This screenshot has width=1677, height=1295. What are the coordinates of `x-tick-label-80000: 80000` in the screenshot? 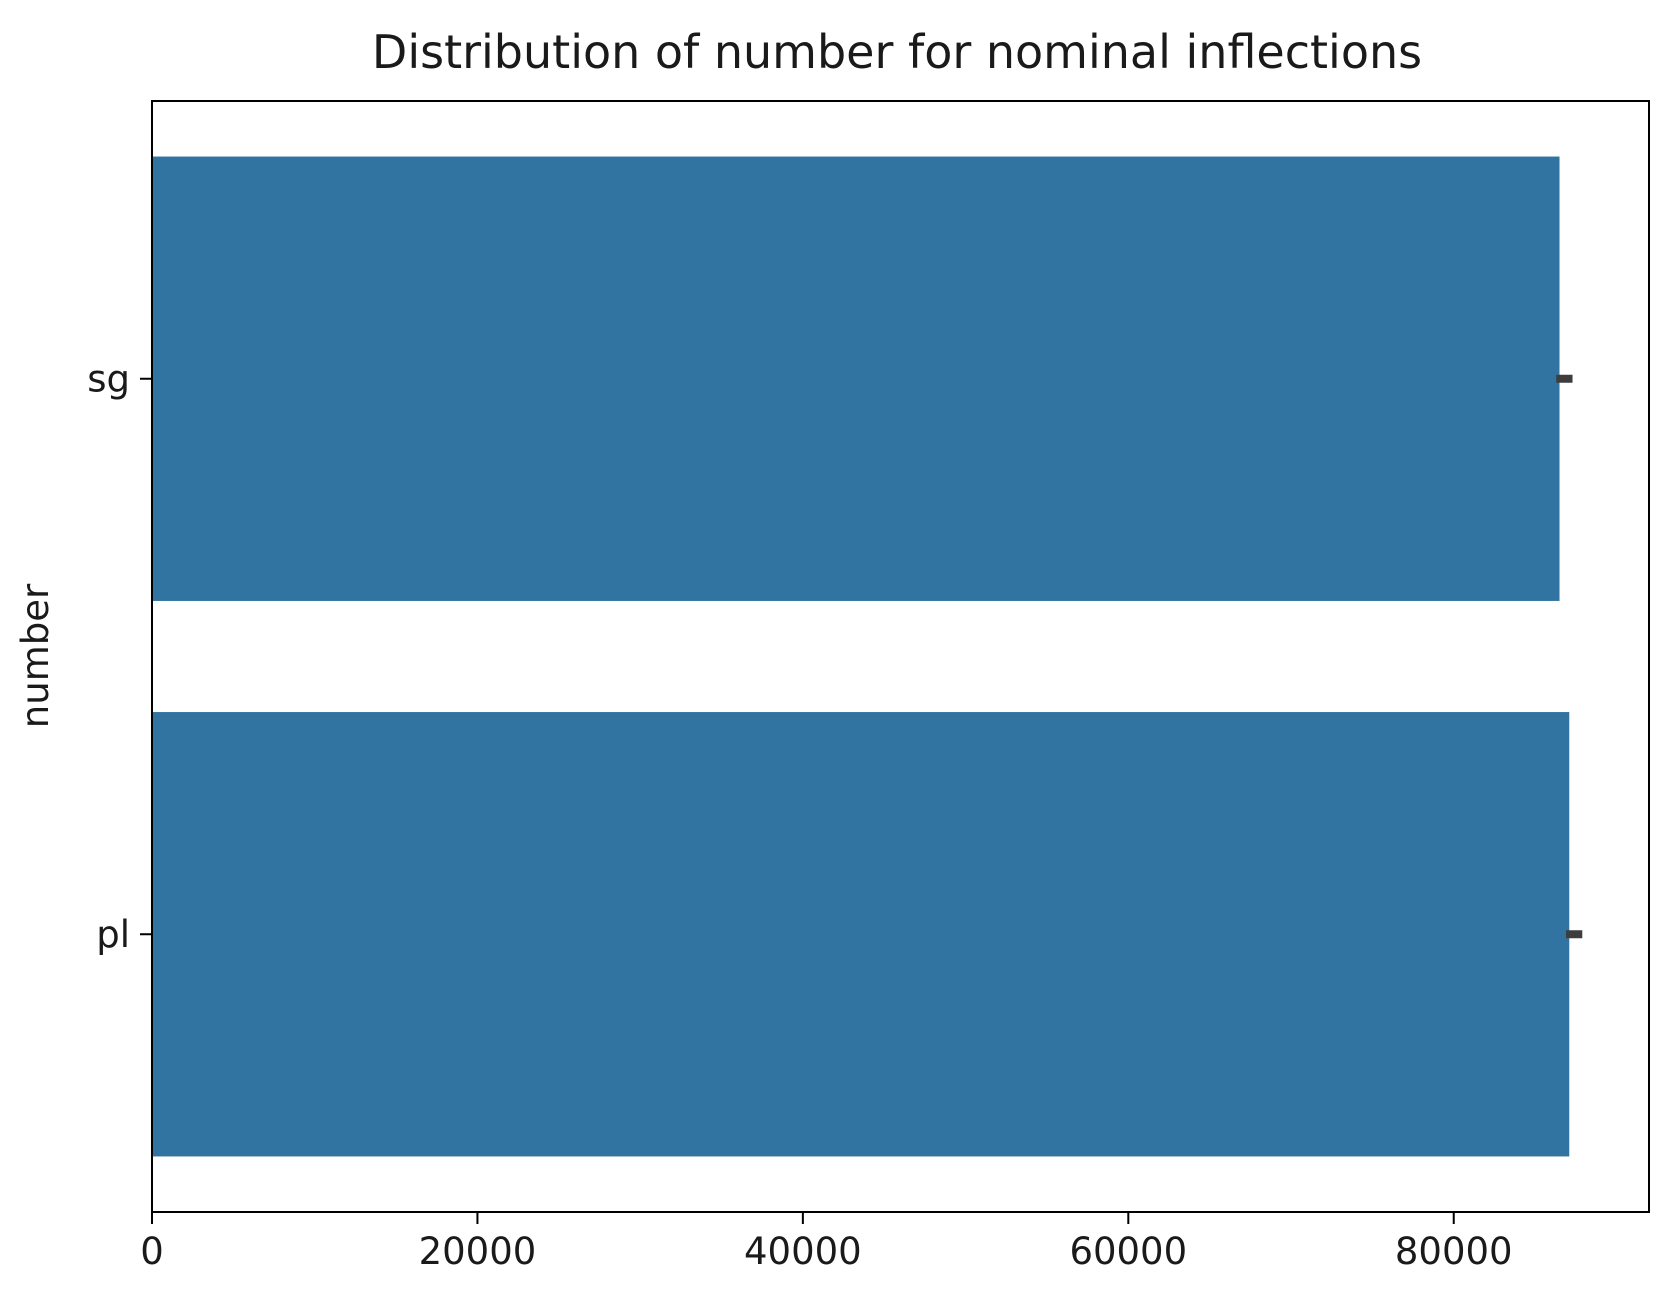 It's located at (1454, 1251).